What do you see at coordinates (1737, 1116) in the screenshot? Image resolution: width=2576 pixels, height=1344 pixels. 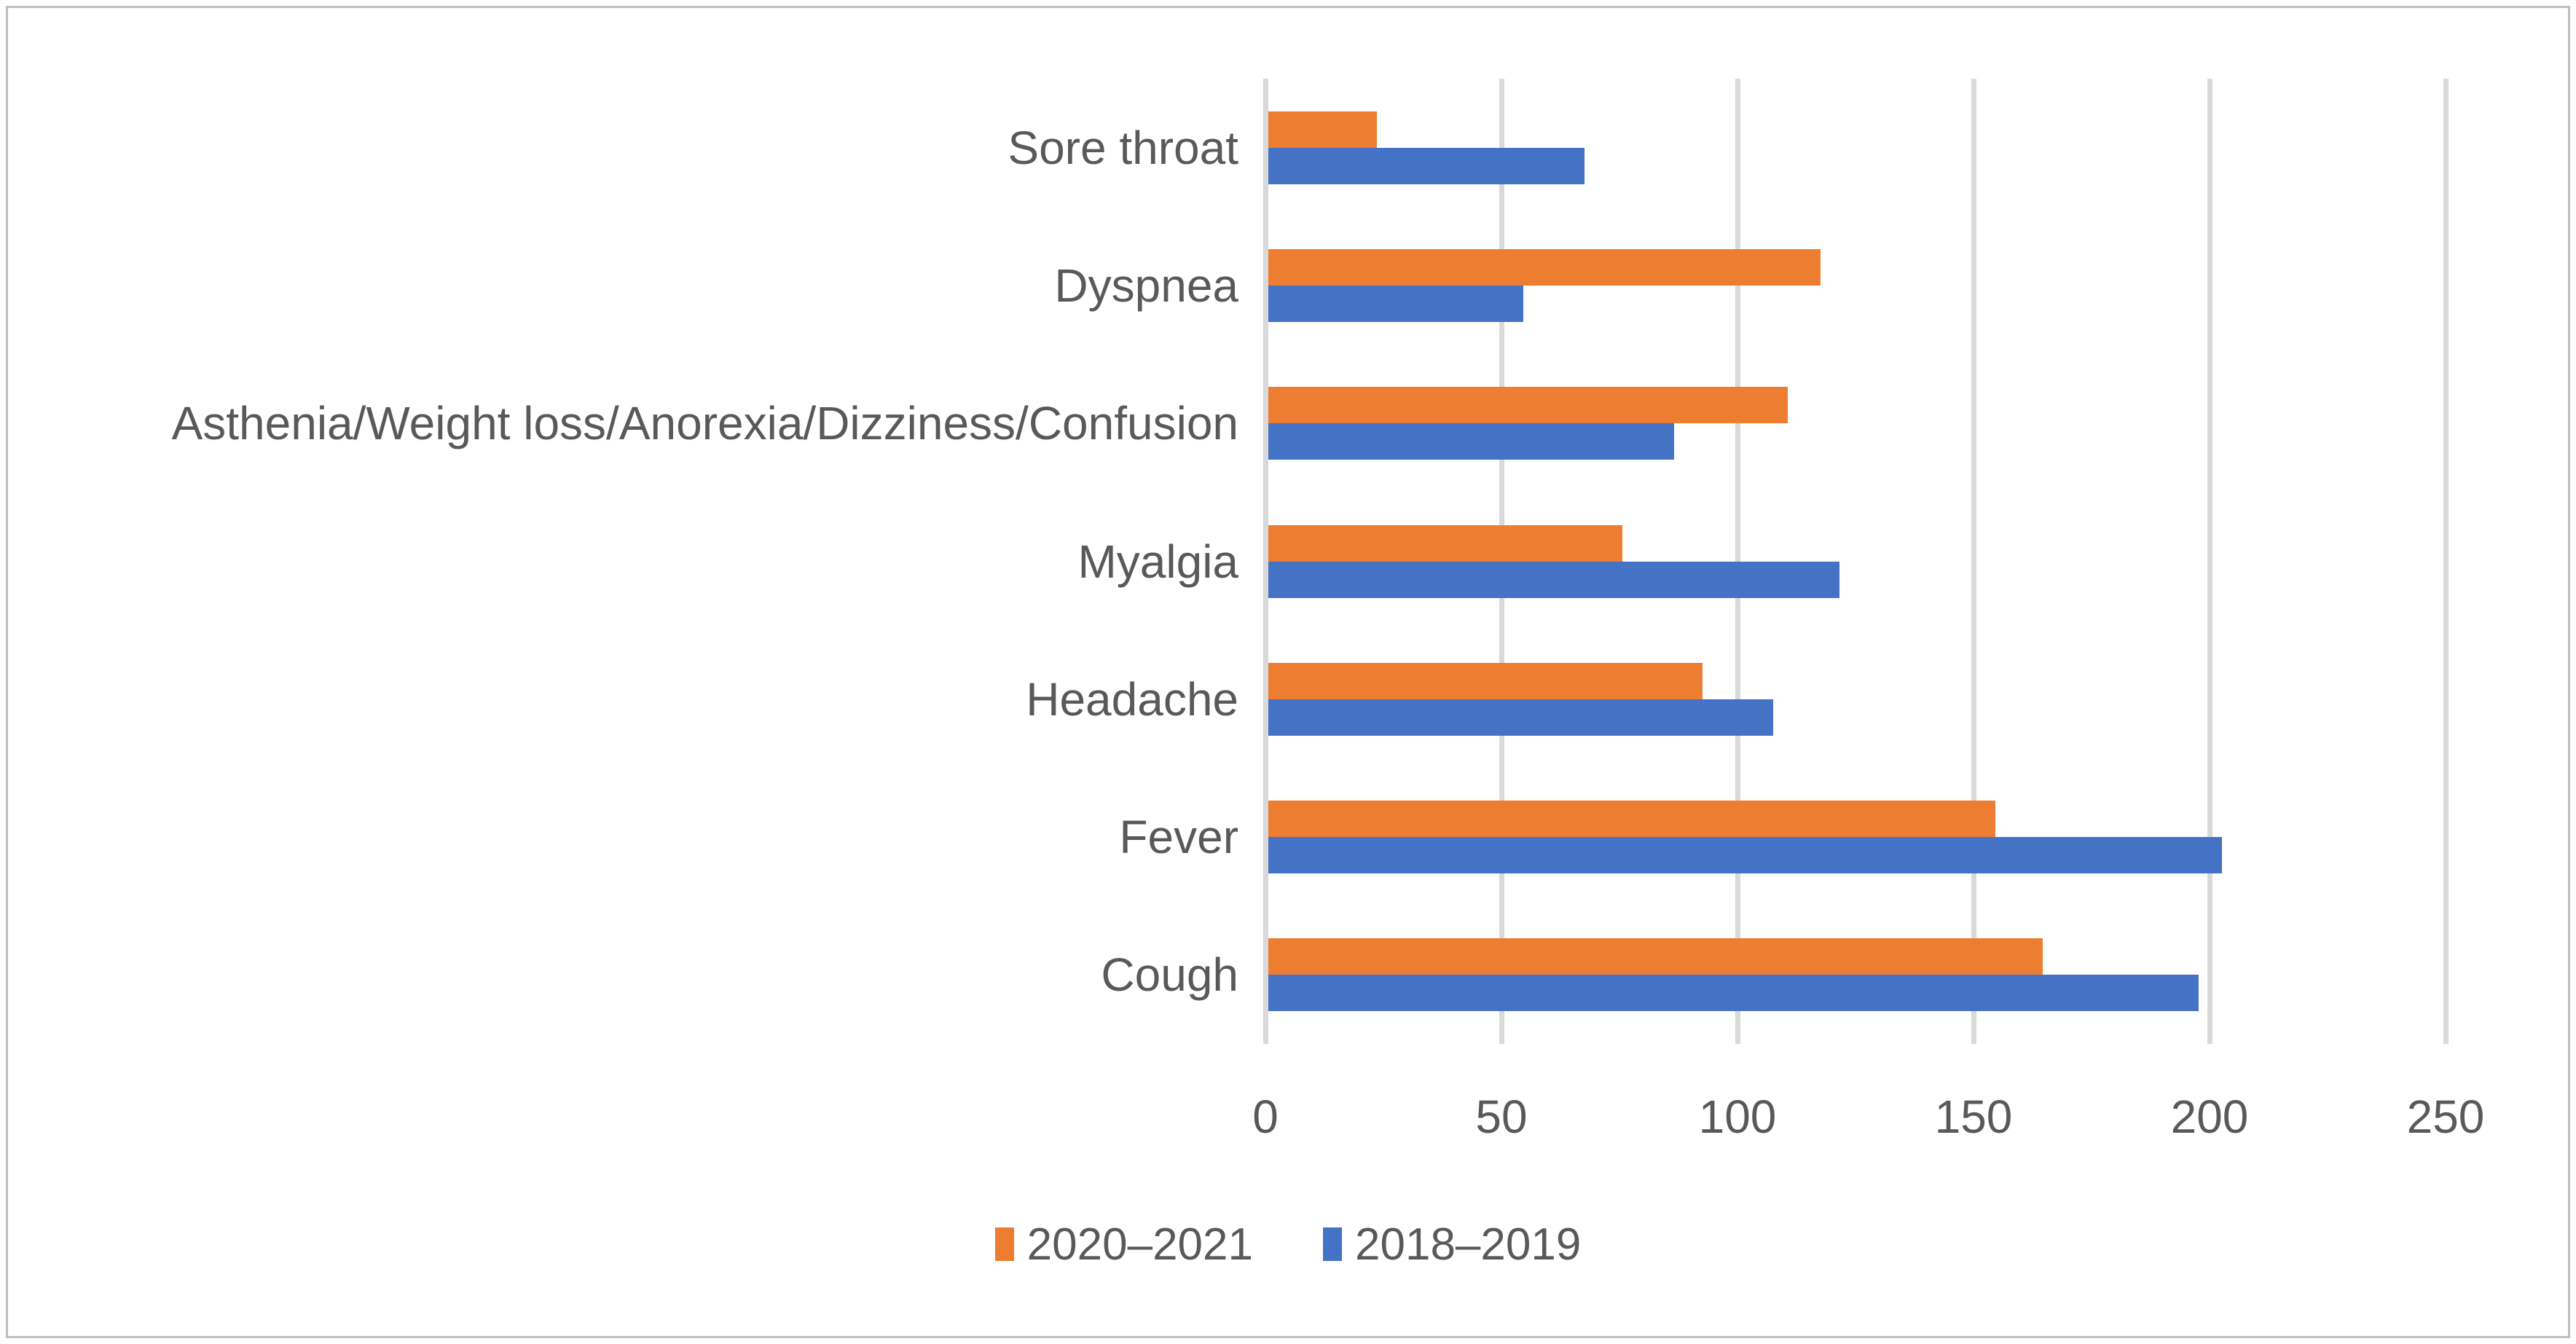 I see `x-tick-label: 100` at bounding box center [1737, 1116].